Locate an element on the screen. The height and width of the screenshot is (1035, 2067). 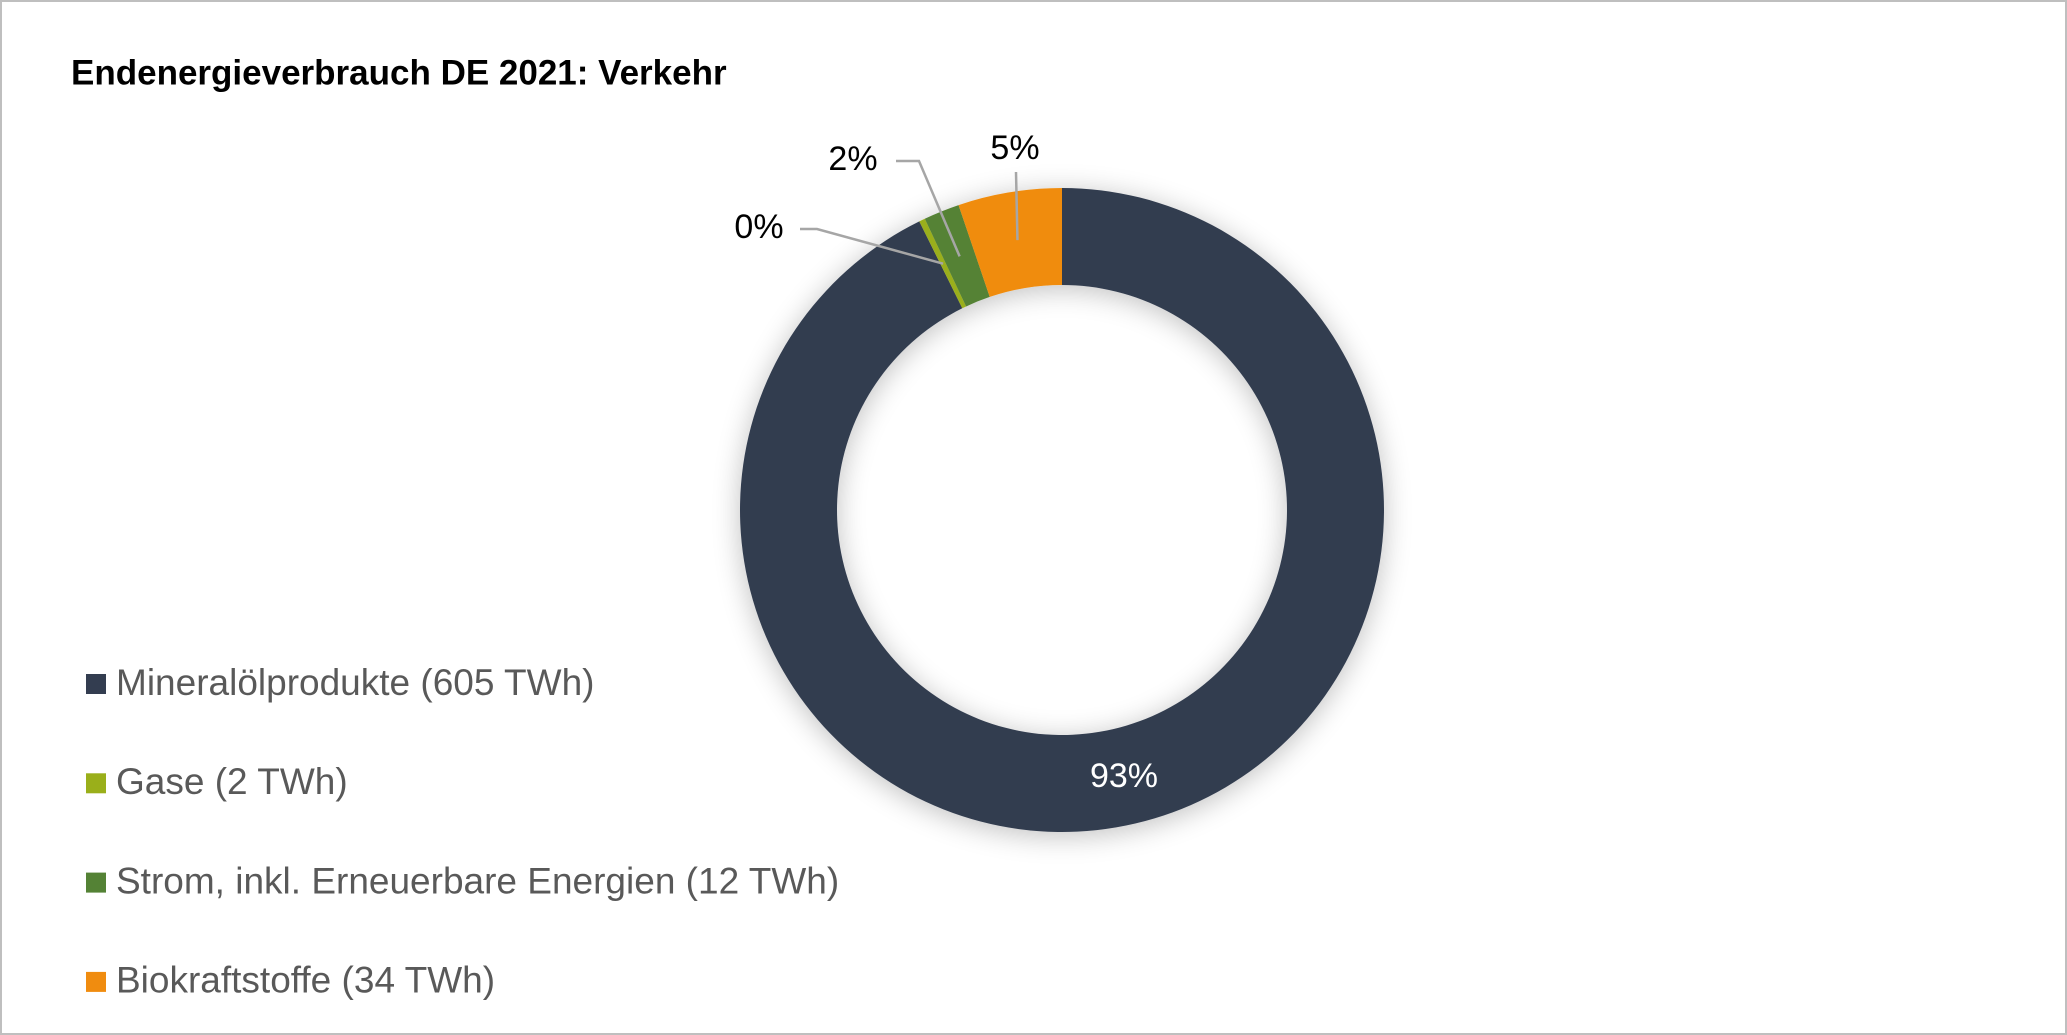
legend-label: Mineralölprodukte (605 TWh) is located at coordinates (355, 682).